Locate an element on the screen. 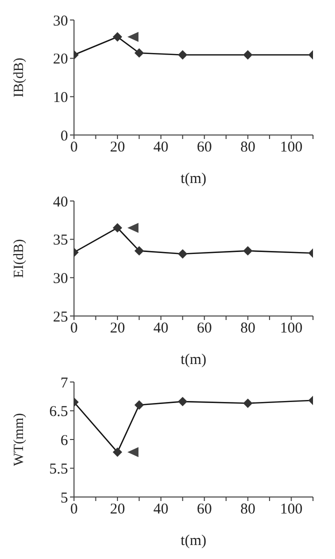  y-tick-label: 6 is located at coordinates (64, 440).